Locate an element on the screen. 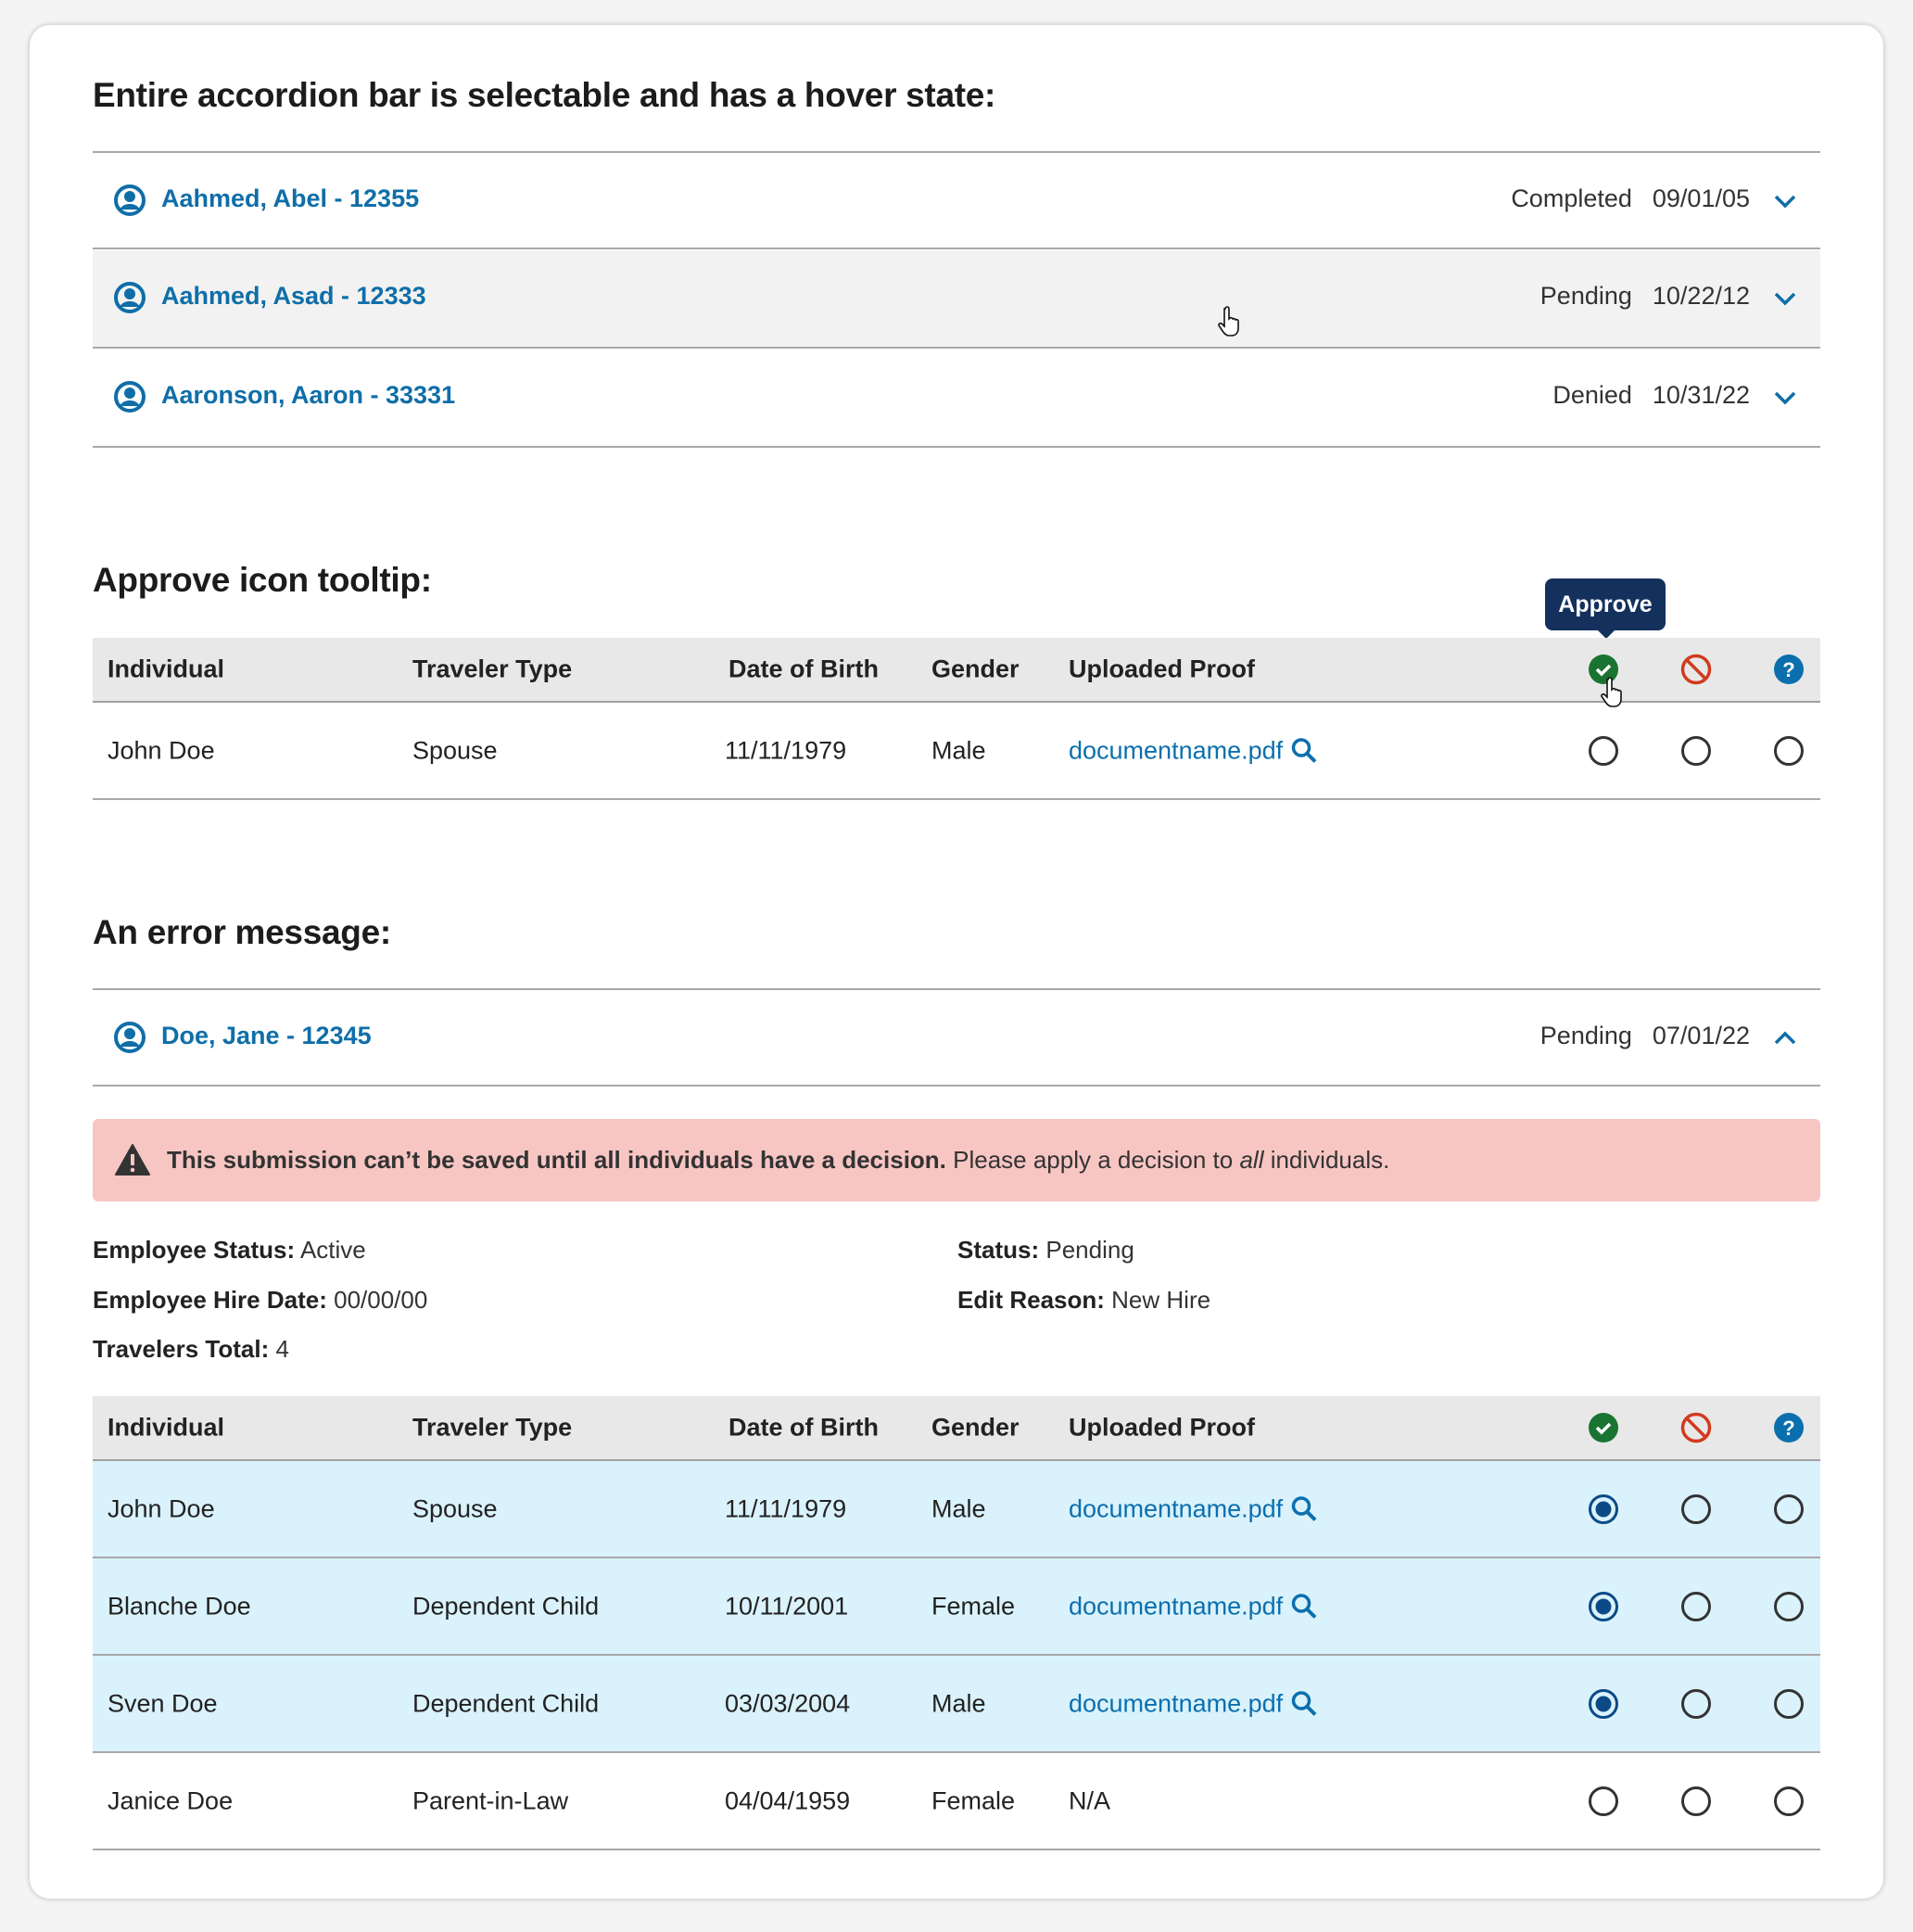 This screenshot has height=1932, width=1913. label: Travelers Total: is located at coordinates (181, 1349).